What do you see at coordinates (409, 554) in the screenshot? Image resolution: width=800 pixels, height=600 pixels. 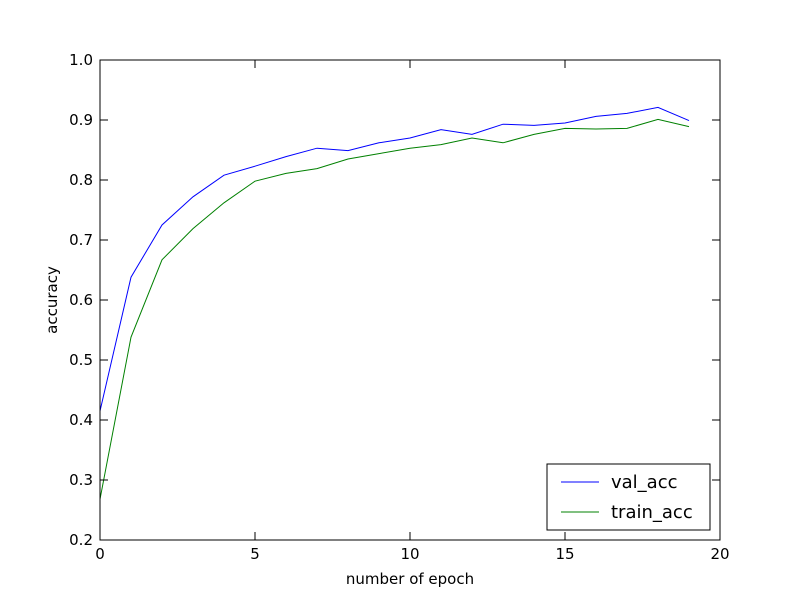 I see `x-tick-label: 10` at bounding box center [409, 554].